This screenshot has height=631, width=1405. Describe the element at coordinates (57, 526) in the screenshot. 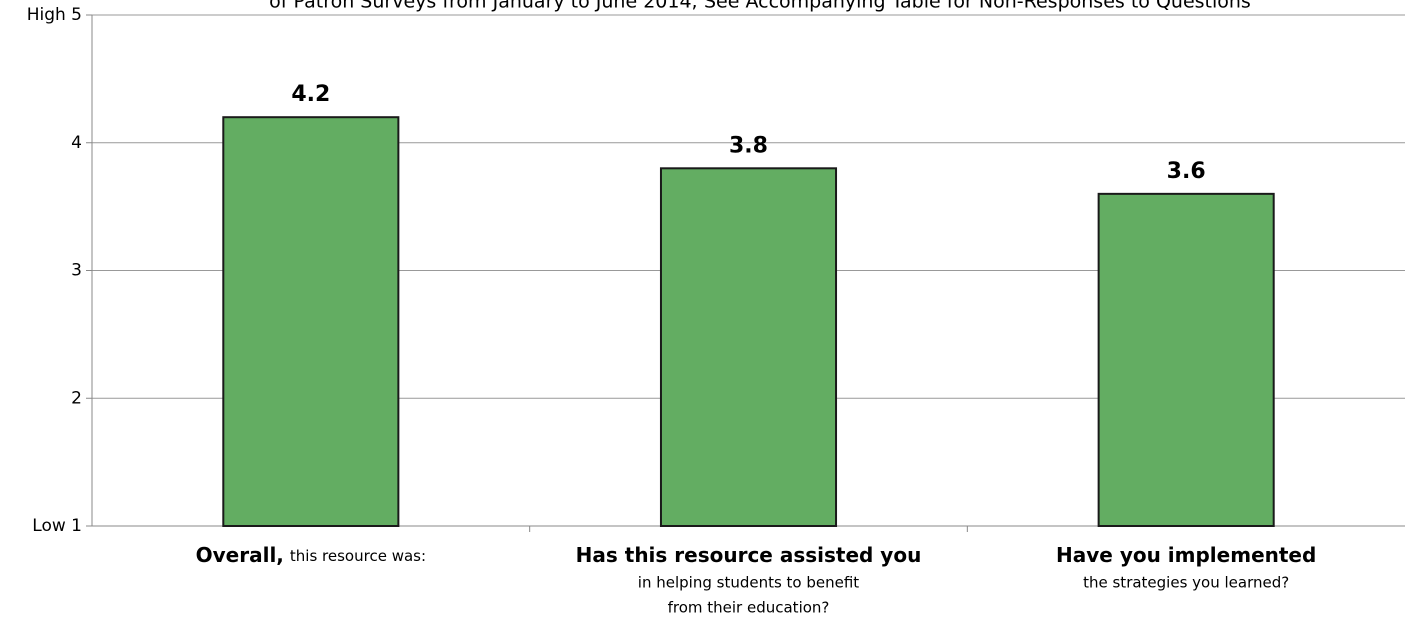

I see `y-tick-label: Low 1` at that location.